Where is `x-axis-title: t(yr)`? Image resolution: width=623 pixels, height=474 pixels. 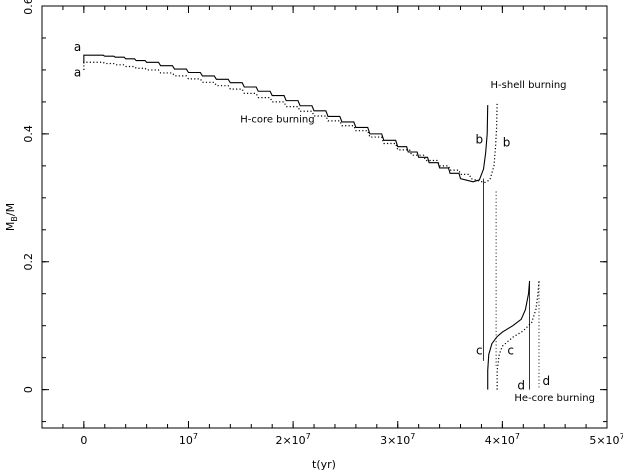 x-axis-title: t(yr) is located at coordinates (324, 464).